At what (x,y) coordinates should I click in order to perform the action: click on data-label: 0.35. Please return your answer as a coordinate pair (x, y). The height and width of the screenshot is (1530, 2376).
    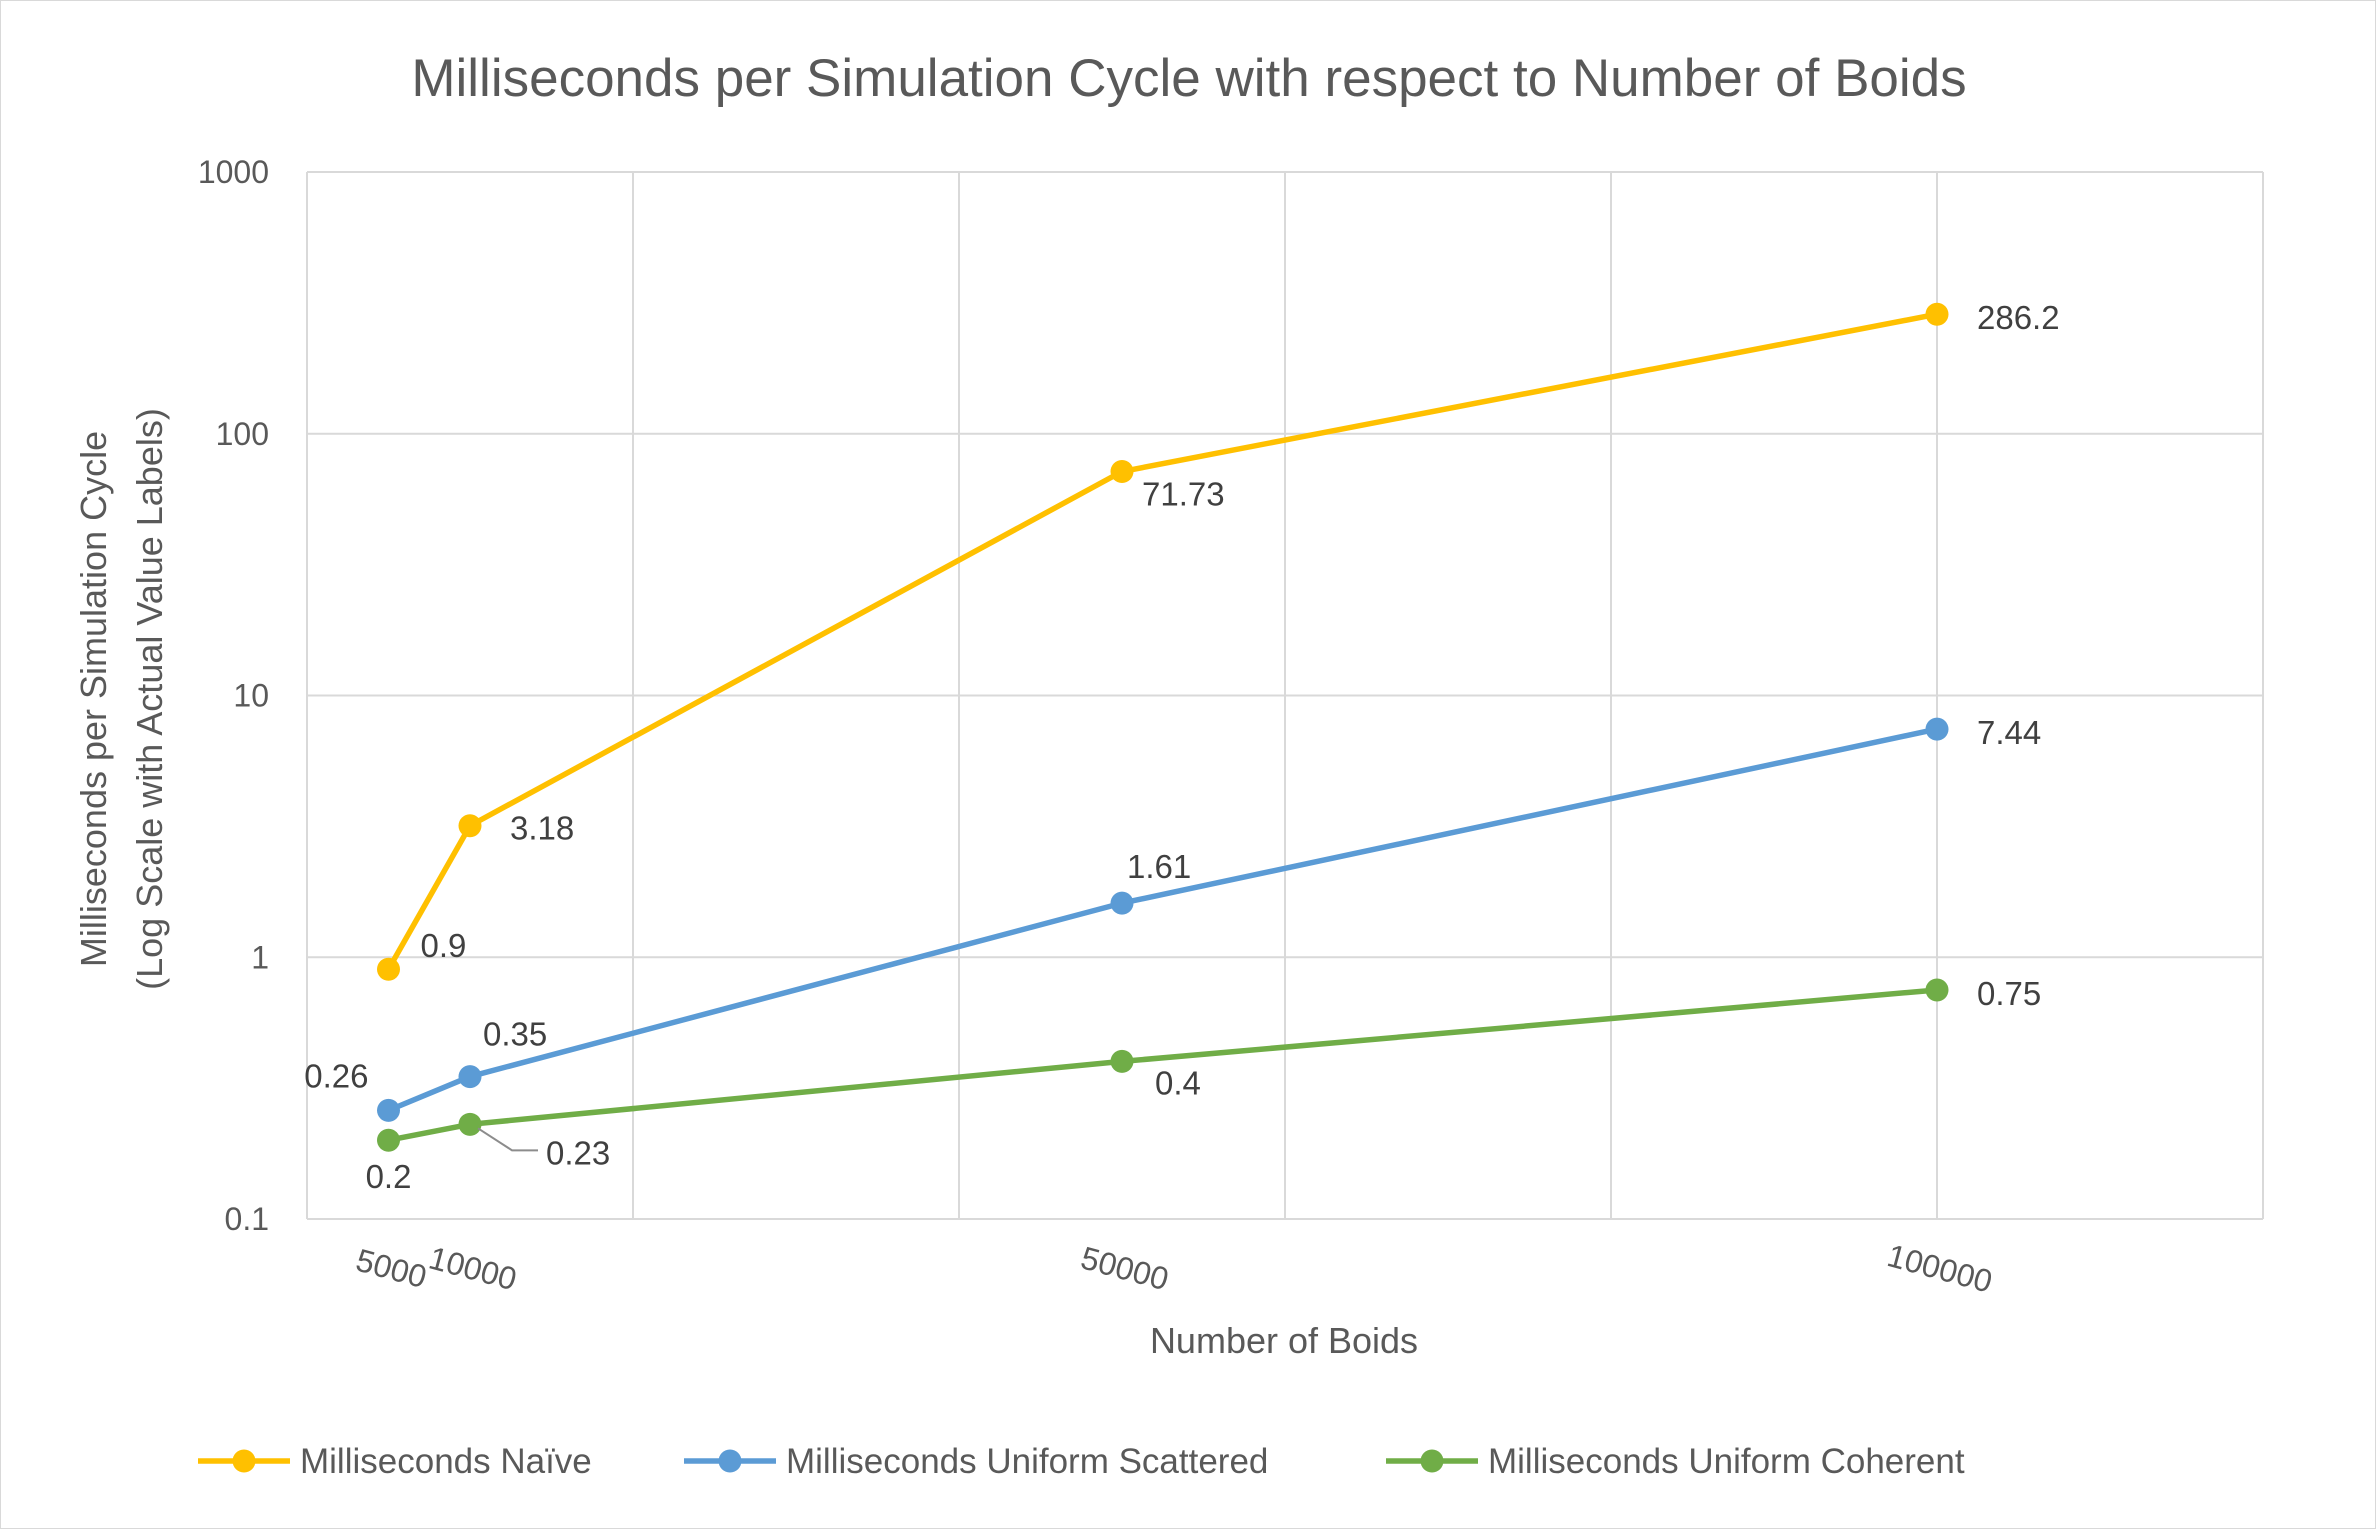
    Looking at the image, I should click on (515, 1034).